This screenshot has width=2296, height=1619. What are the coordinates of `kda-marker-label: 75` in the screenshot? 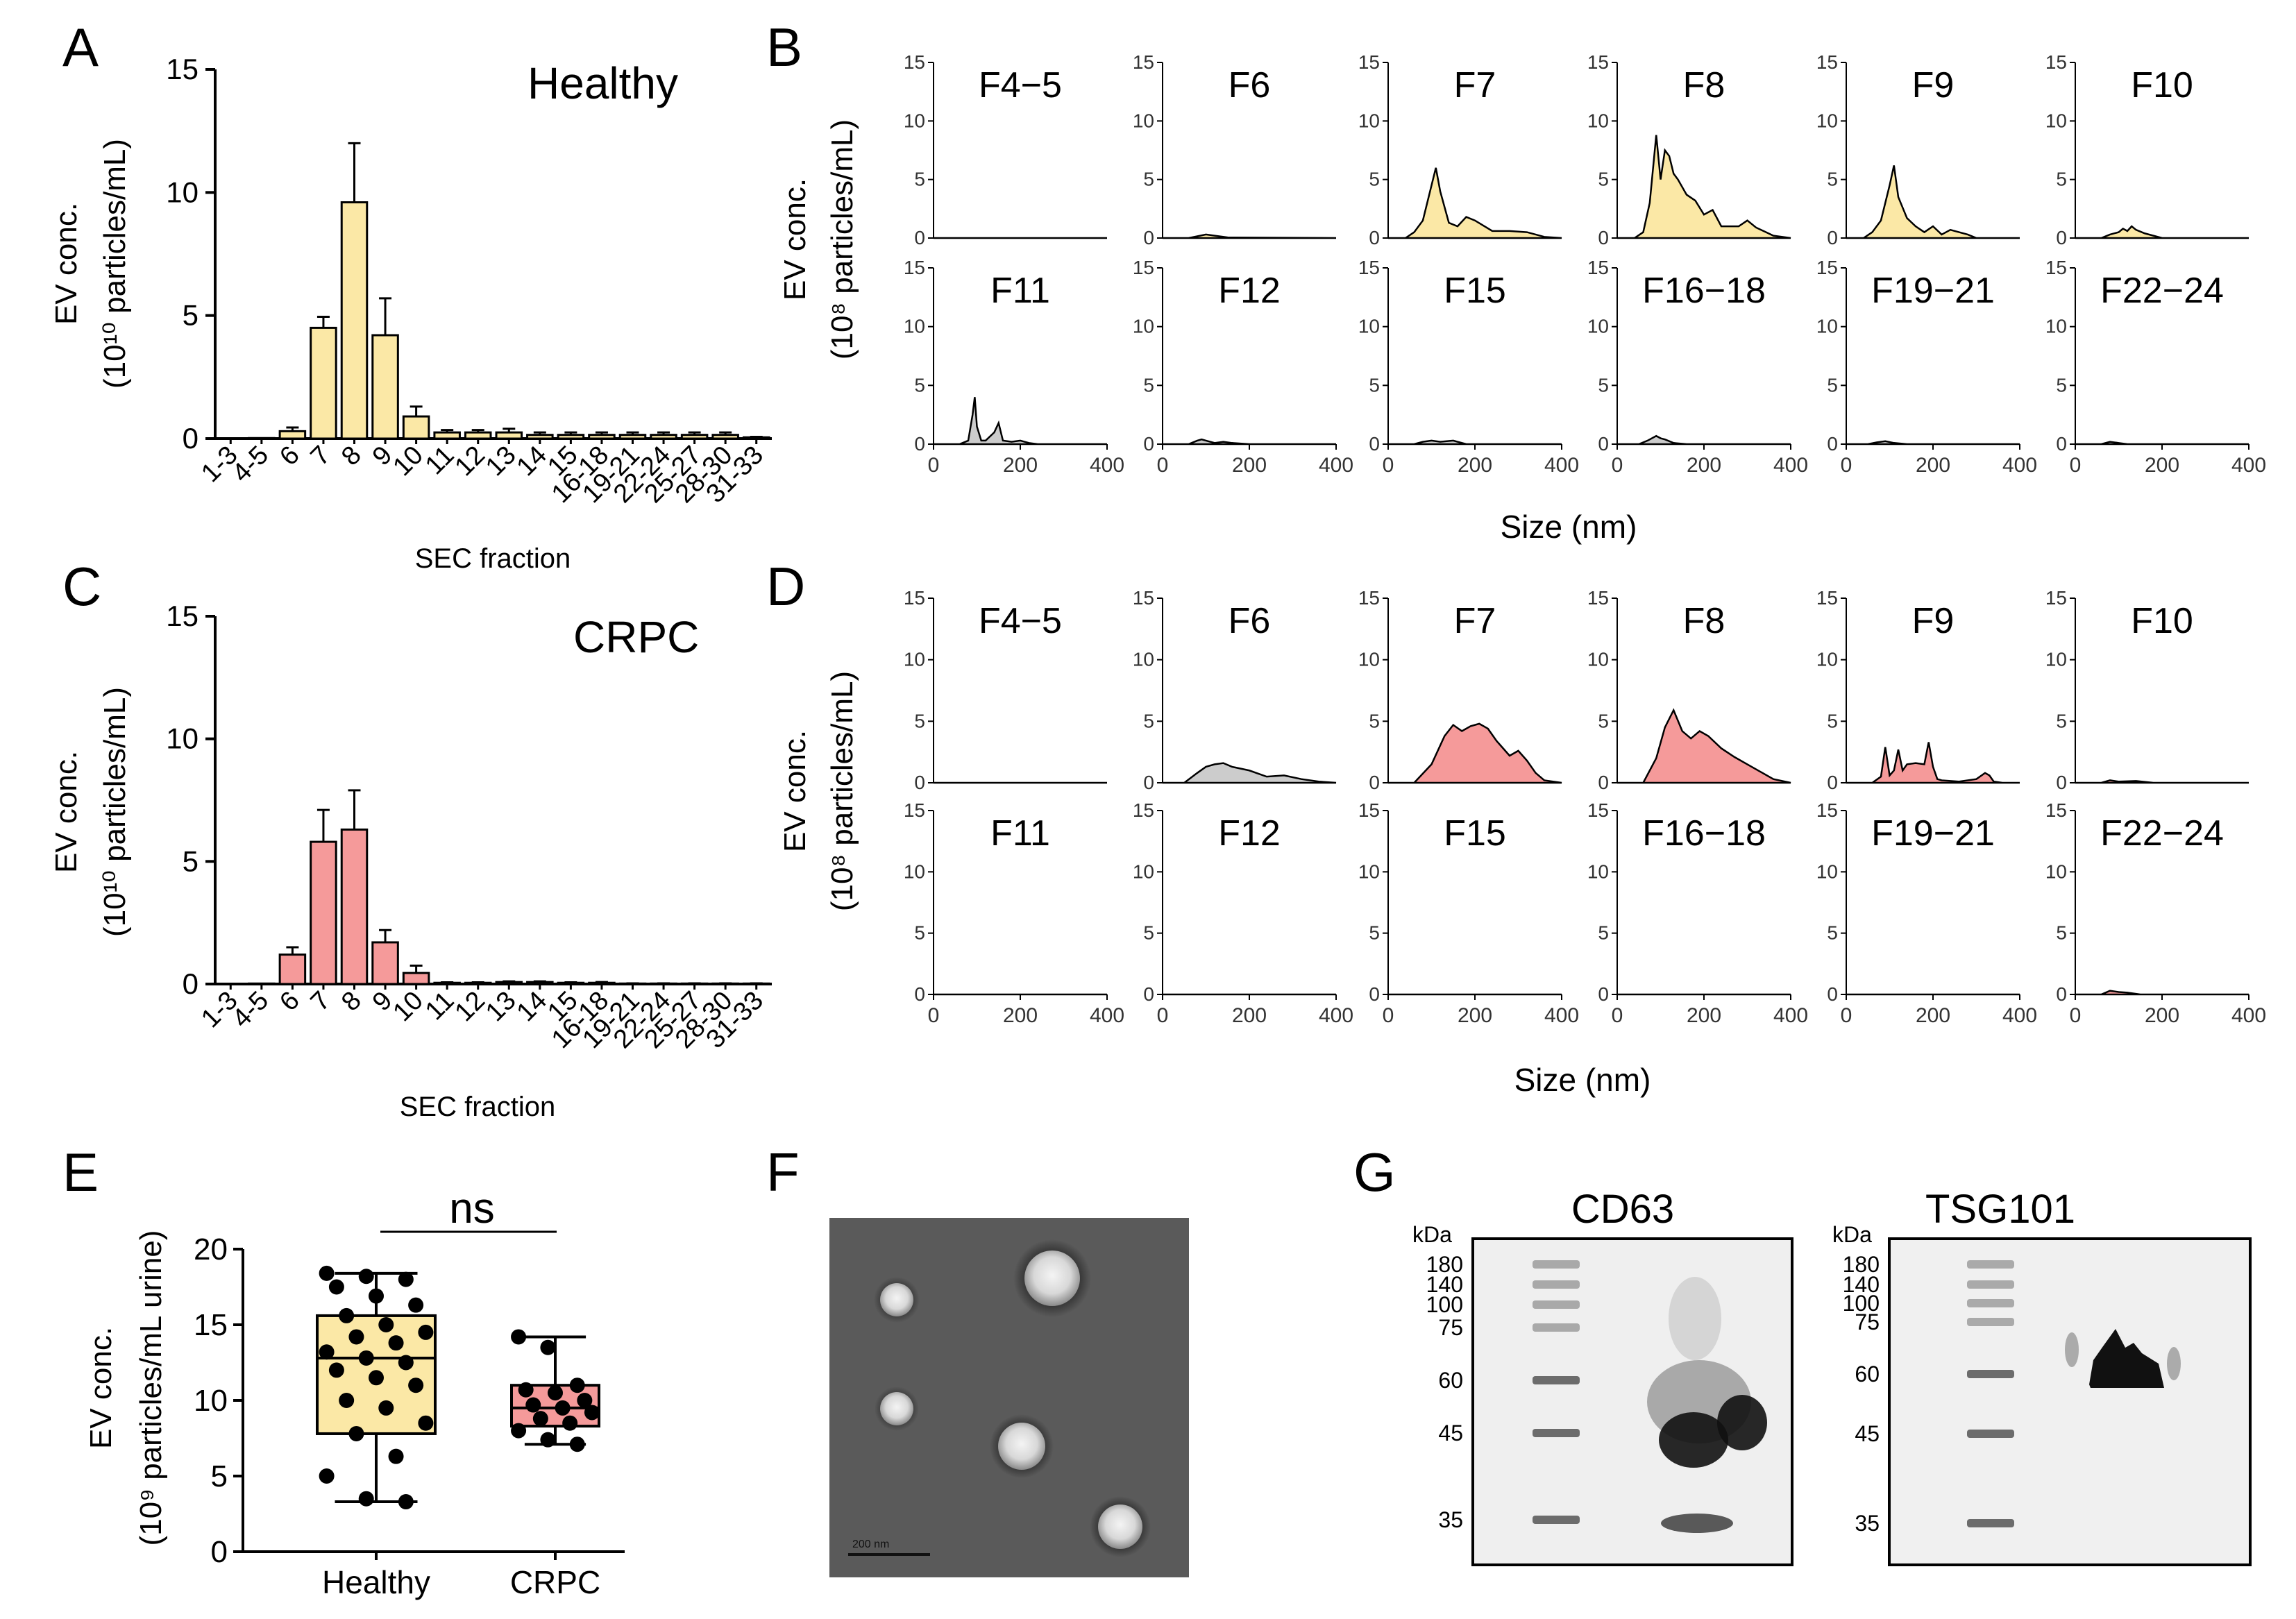 It's located at (1868, 1321).